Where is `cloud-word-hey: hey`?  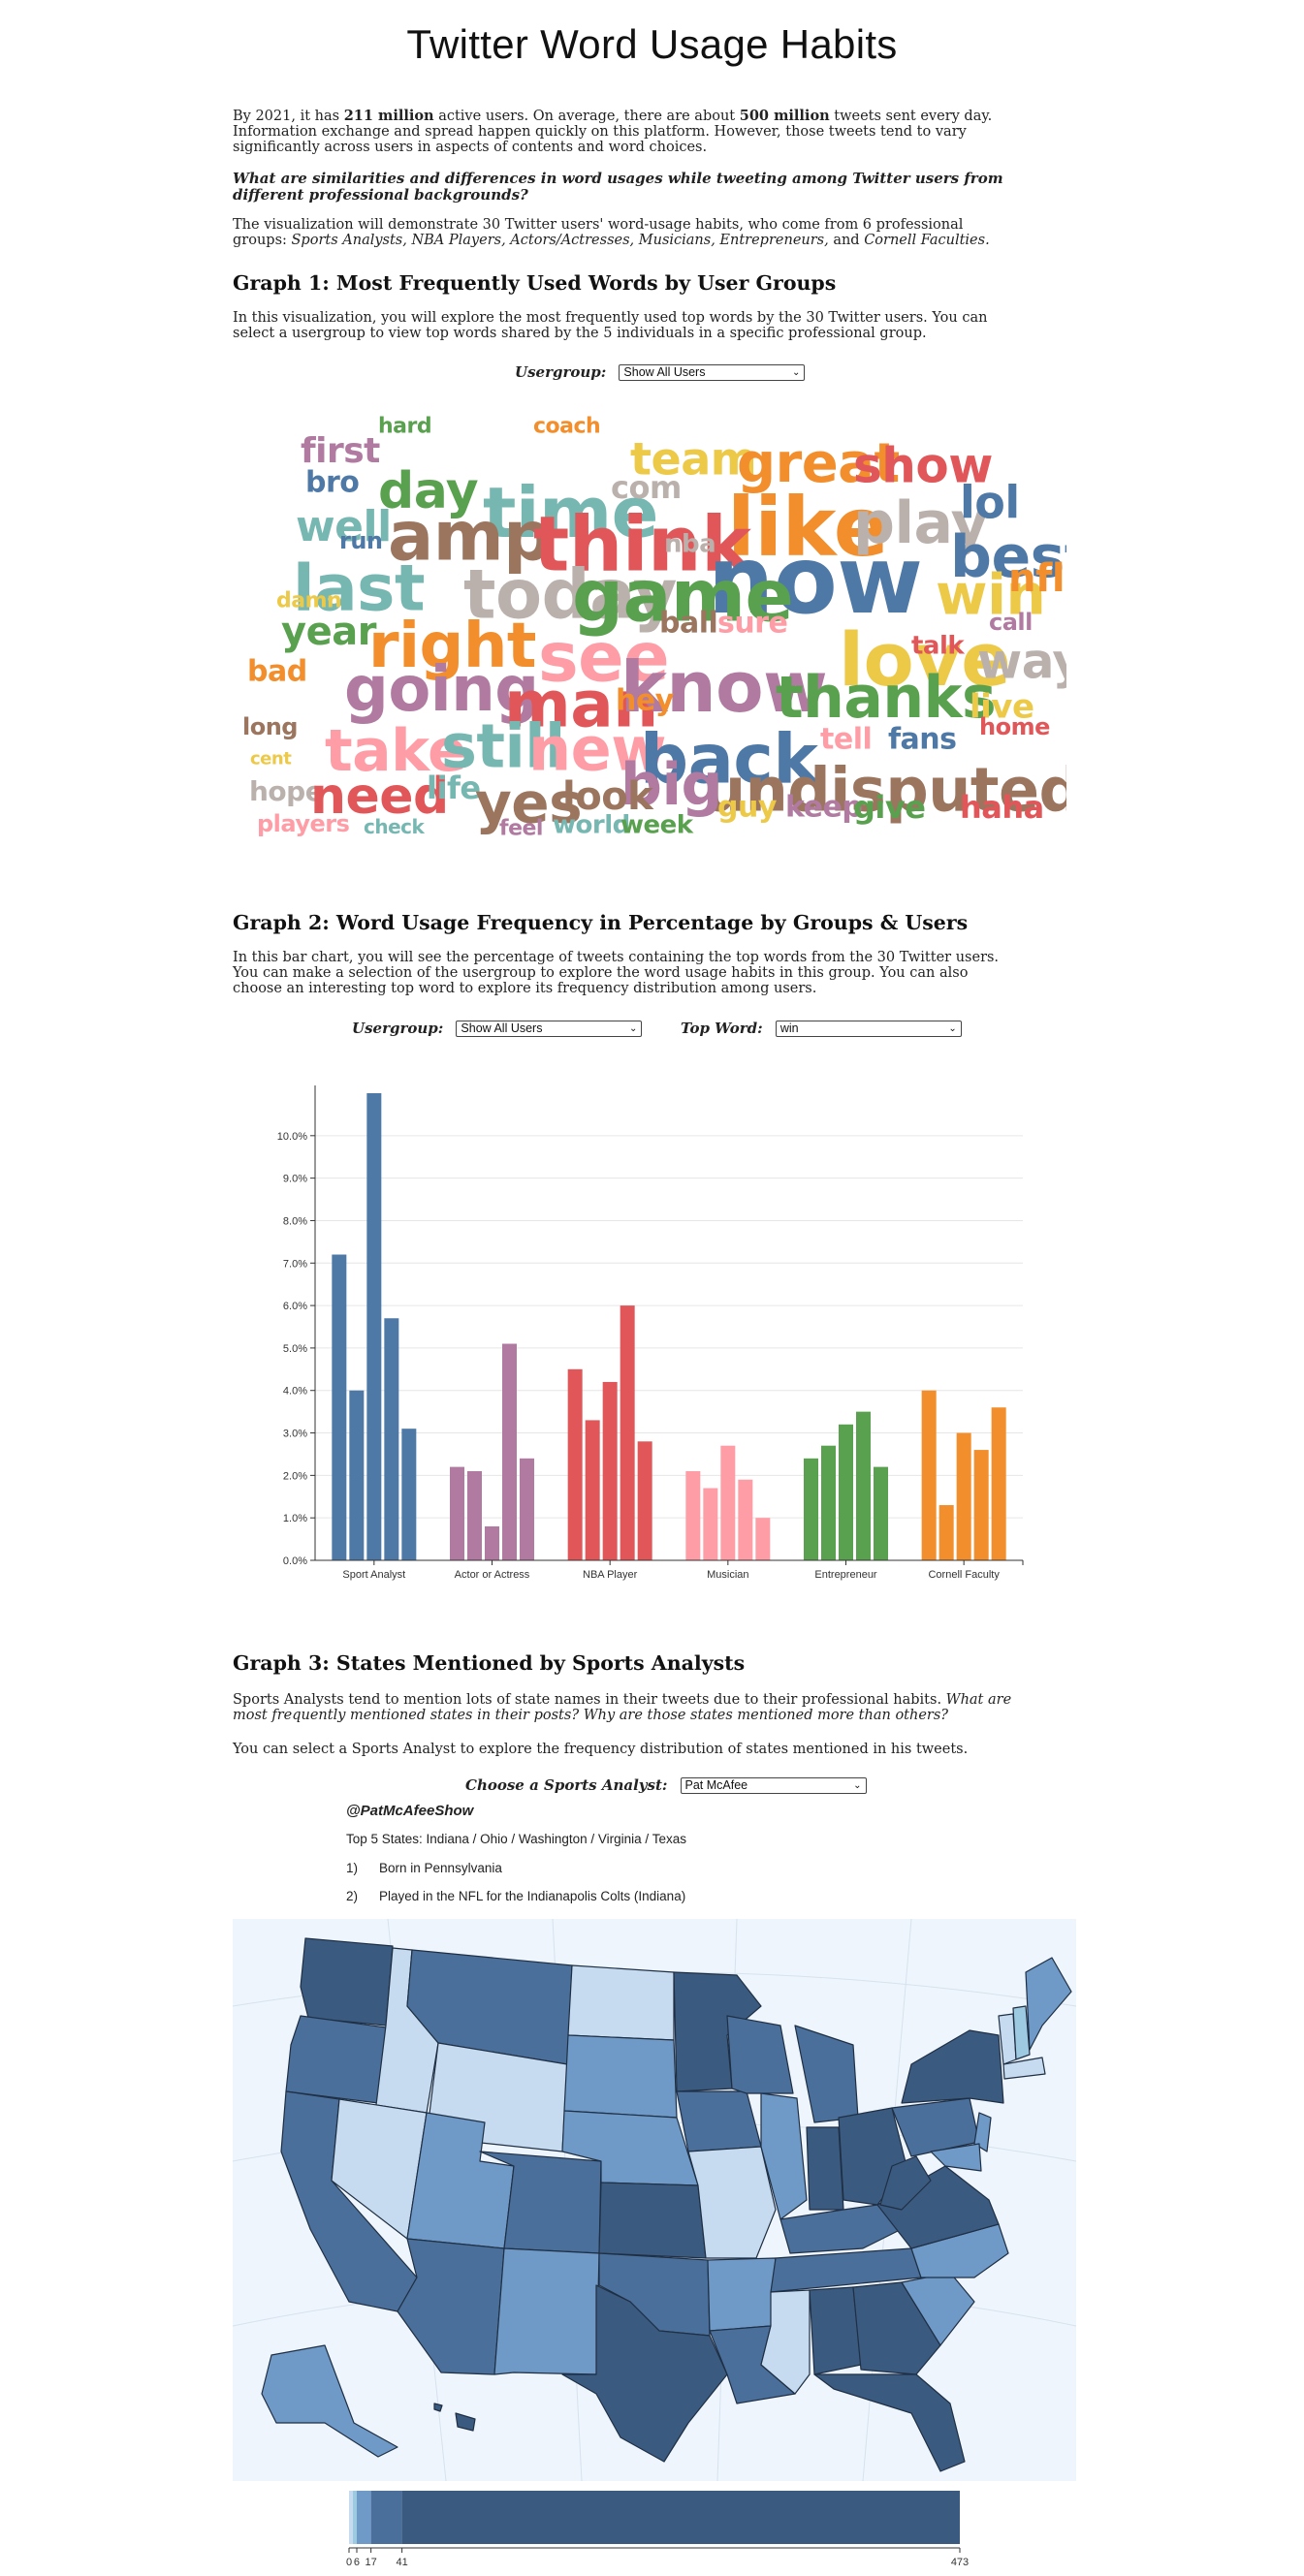 cloud-word-hey: hey is located at coordinates (645, 701).